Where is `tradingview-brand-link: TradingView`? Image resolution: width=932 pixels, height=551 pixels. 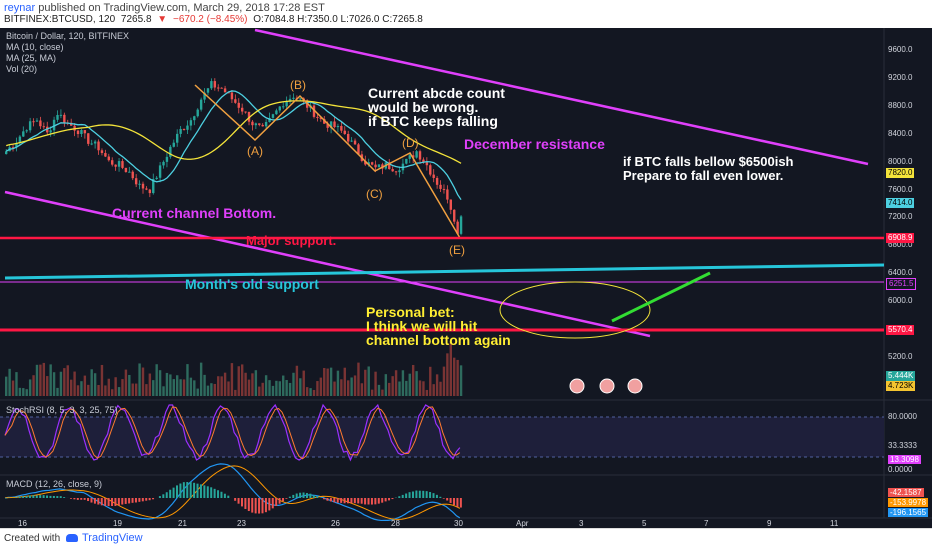
tradingview-brand-link: TradingView is located at coordinates (104, 538).